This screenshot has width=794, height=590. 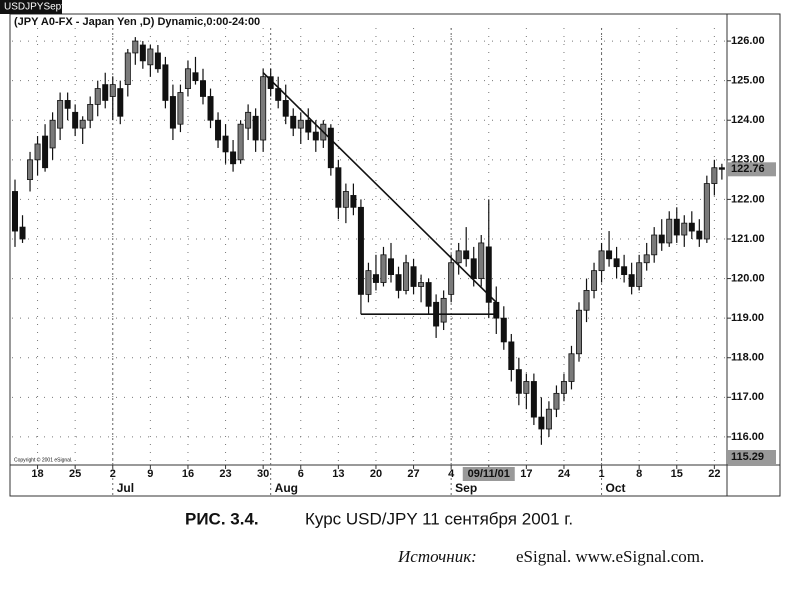 What do you see at coordinates (747, 457) in the screenshot?
I see `y-min-label: 115.29` at bounding box center [747, 457].